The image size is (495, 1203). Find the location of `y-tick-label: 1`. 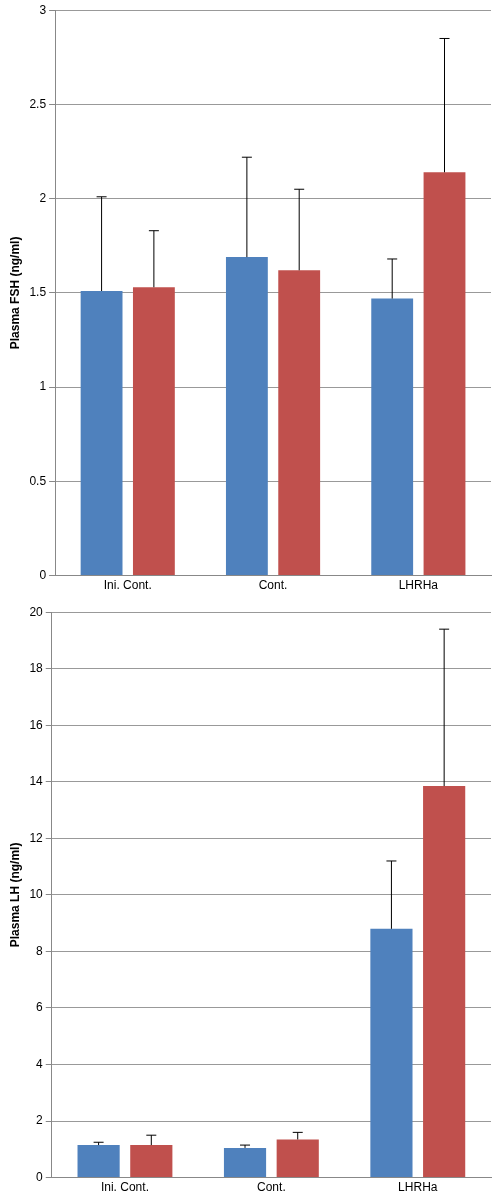

y-tick-label: 1 is located at coordinates (43, 386).